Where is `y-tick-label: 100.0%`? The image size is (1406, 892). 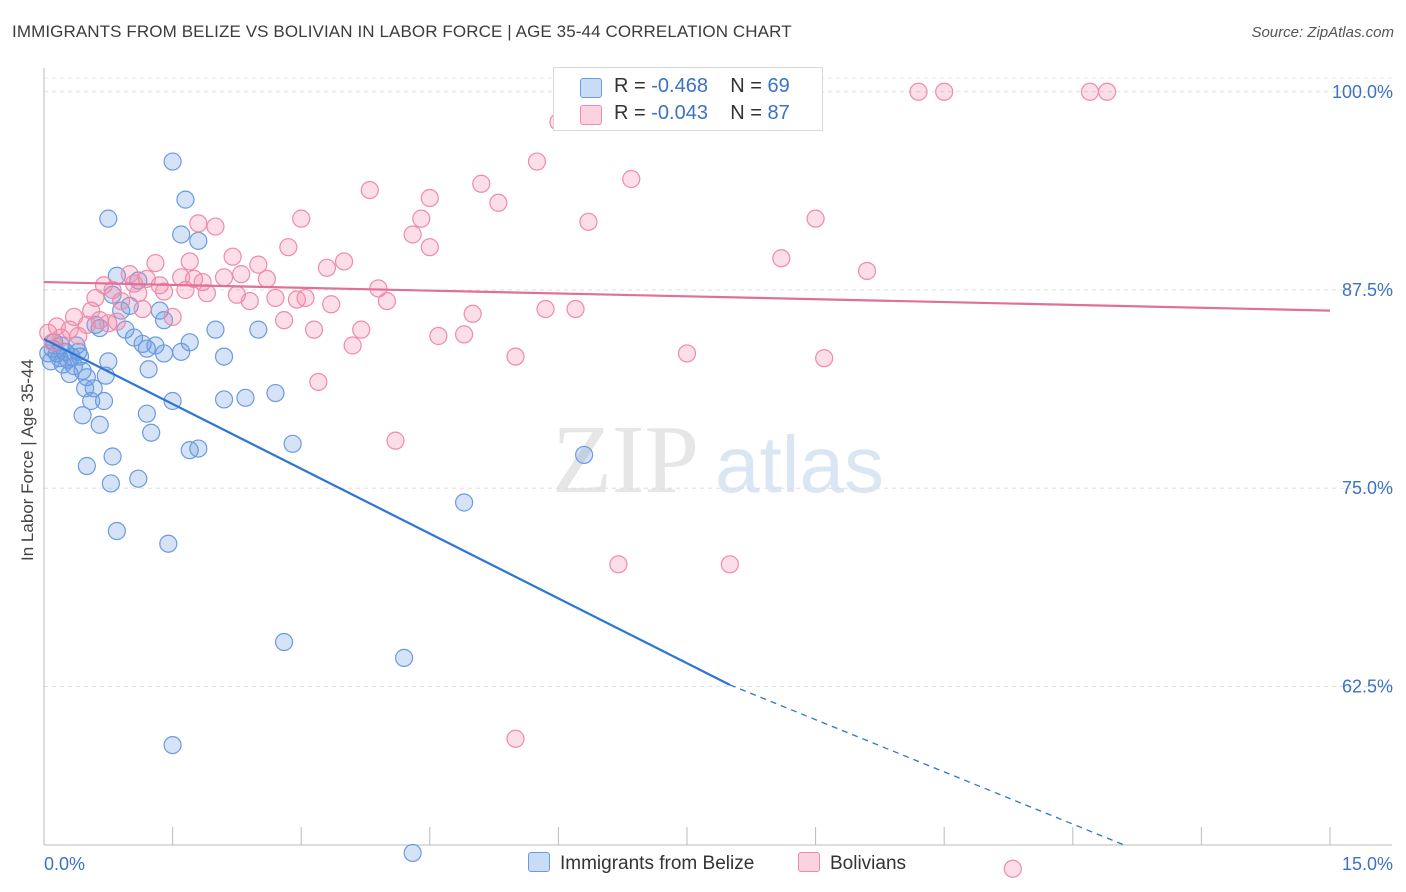 y-tick-label: 100.0% is located at coordinates (1362, 92).